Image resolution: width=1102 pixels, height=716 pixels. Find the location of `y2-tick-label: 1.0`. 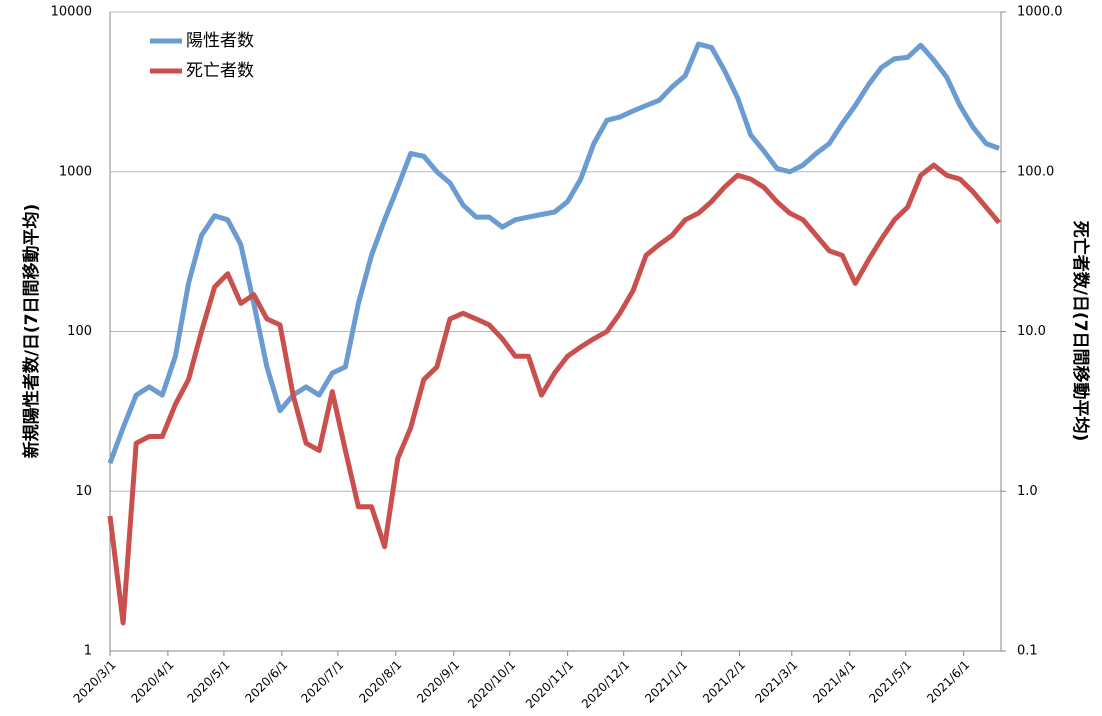

y2-tick-label: 1.0 is located at coordinates (1027, 491).